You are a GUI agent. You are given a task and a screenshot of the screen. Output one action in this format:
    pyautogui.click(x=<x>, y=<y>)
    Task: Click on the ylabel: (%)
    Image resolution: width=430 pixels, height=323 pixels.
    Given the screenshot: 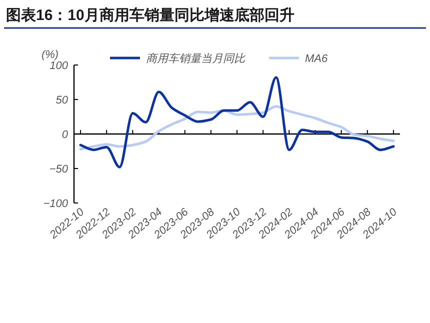 What is the action you would take?
    pyautogui.click(x=50, y=55)
    